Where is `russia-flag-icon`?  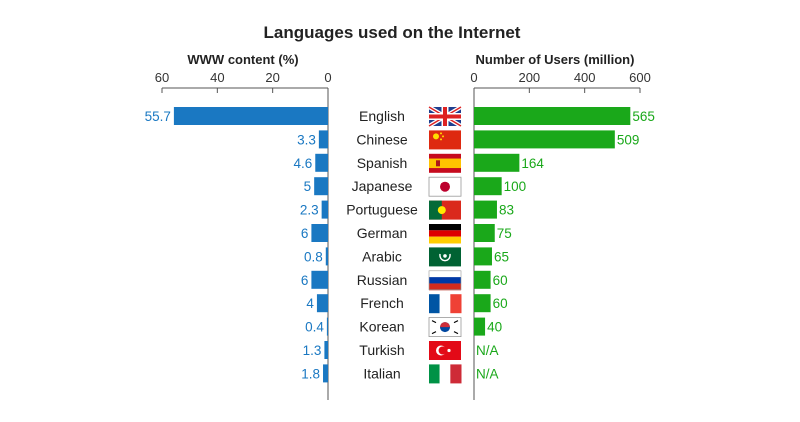 russia-flag-icon is located at coordinates (445, 280).